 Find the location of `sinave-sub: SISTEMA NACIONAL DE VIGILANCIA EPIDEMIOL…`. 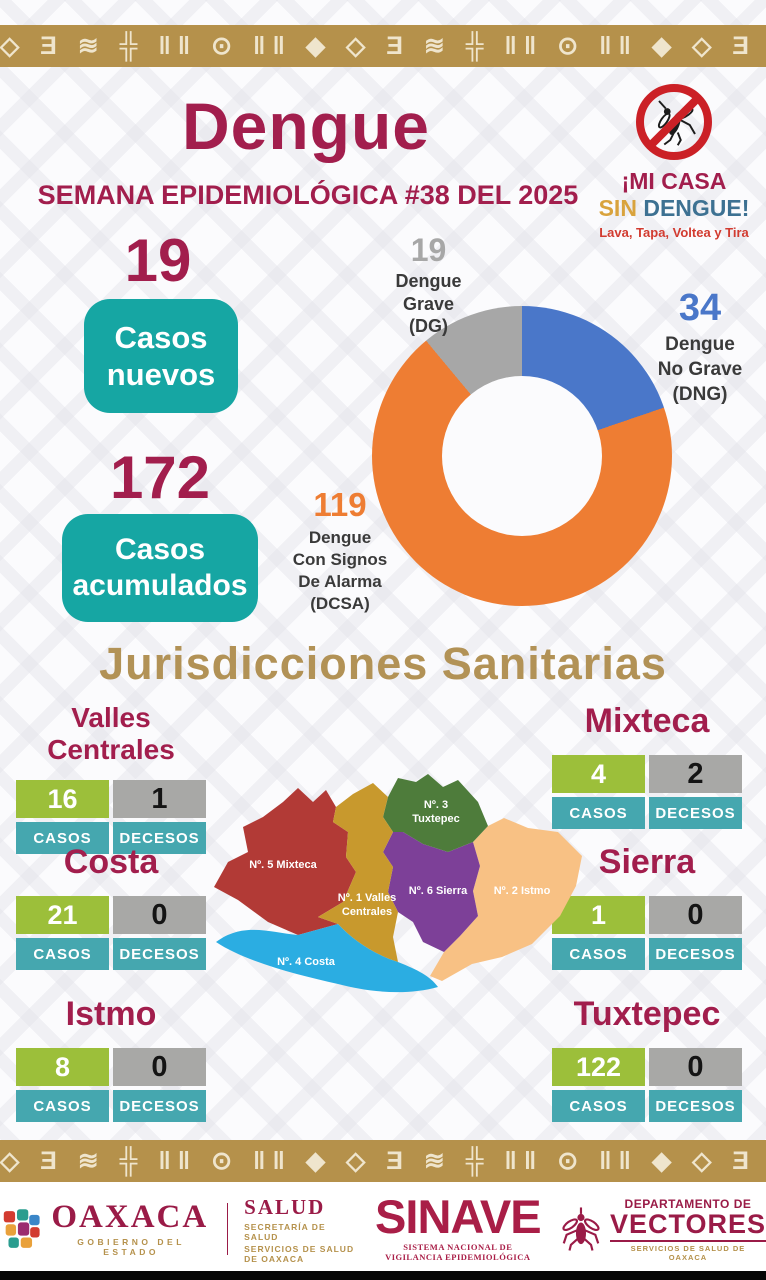

sinave-sub: SISTEMA NACIONAL DE VIGILANCIA EPIDEMIOL… is located at coordinates (458, 1252).